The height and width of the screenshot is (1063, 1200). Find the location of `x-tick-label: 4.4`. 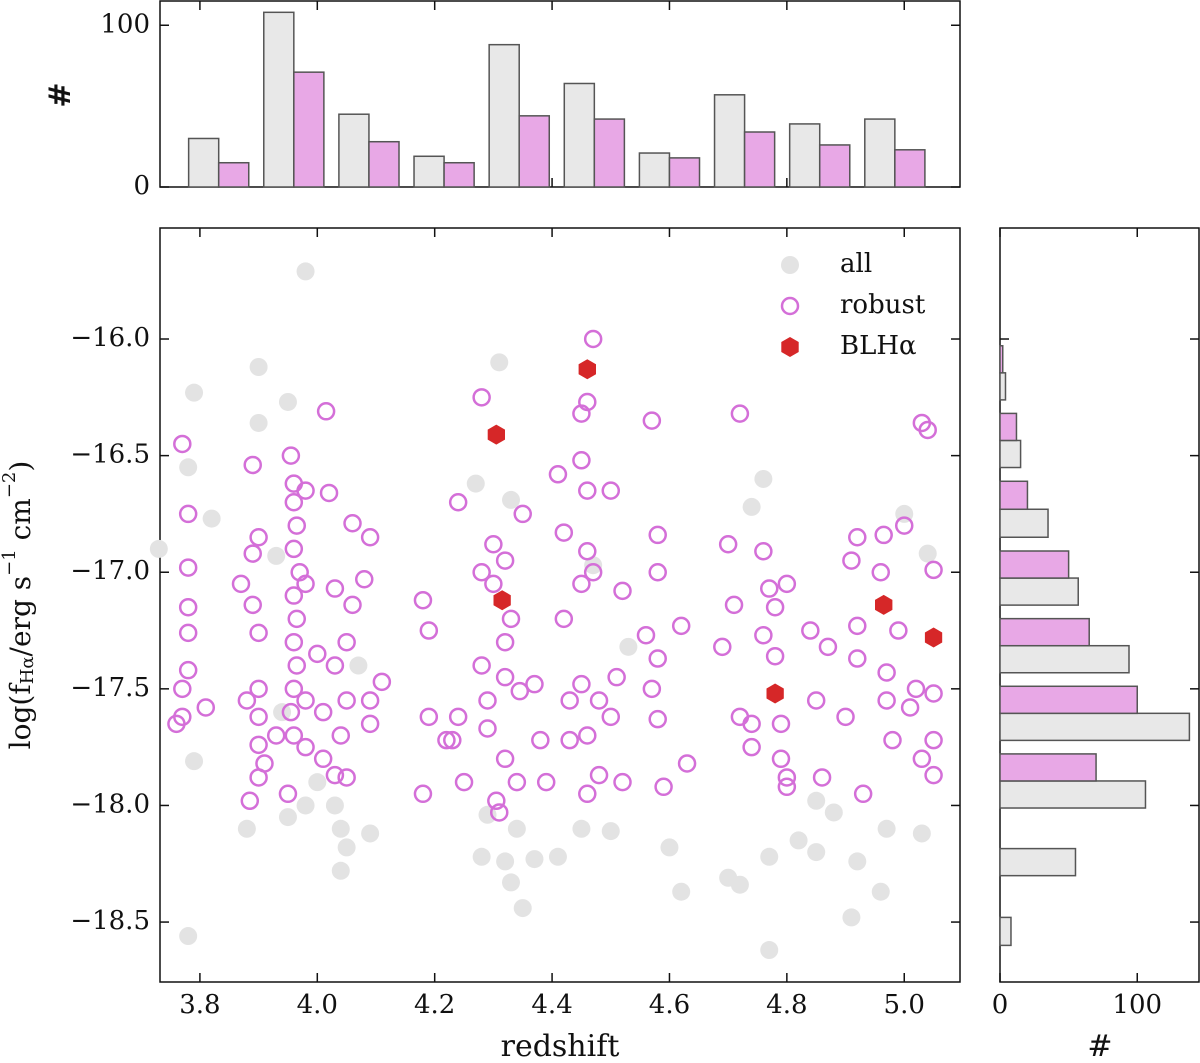

x-tick-label: 4.4 is located at coordinates (551, 1005).